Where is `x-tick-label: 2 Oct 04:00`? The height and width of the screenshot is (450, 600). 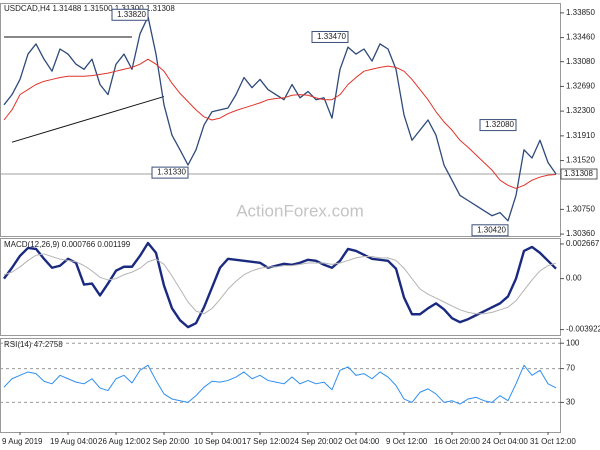 x-tick-label: 2 Oct 04:00 is located at coordinates (359, 441).